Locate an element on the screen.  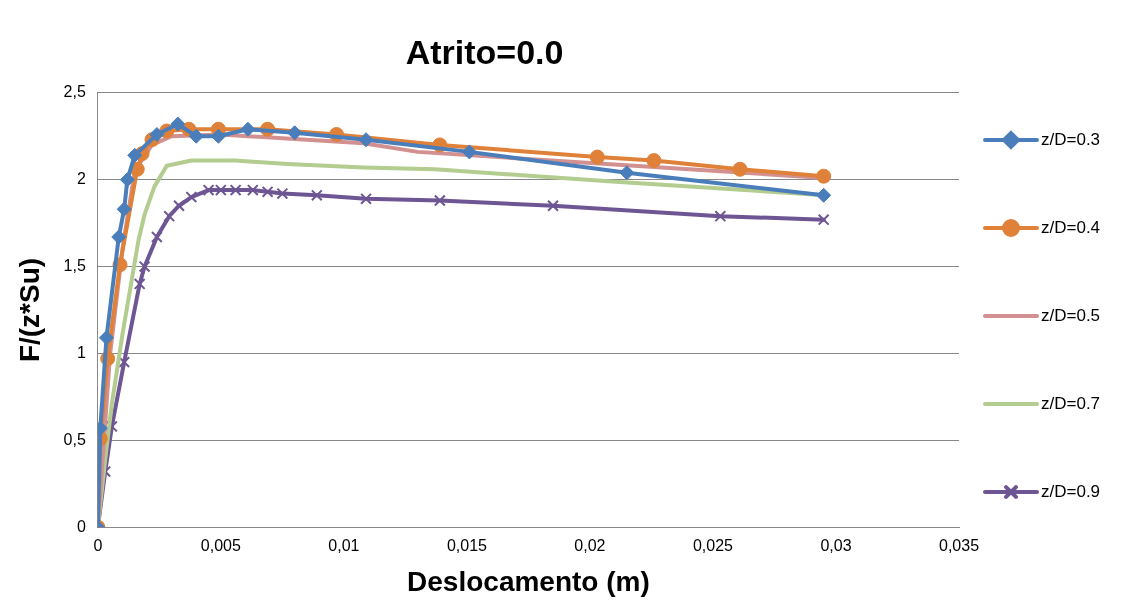
y-axis-title: F/(z*Su) is located at coordinates (29, 310).